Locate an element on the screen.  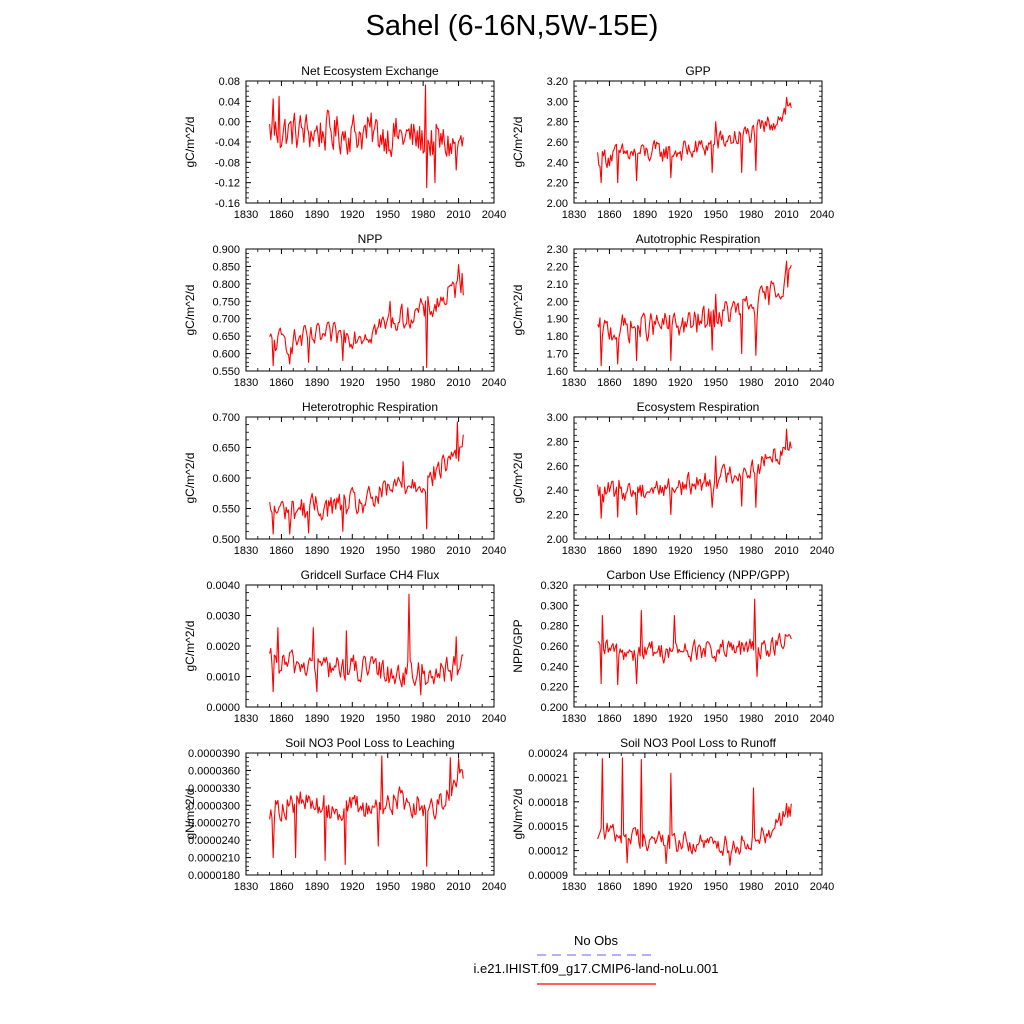
y-tick-label: 0.0000210 is located at coordinates (214, 859).